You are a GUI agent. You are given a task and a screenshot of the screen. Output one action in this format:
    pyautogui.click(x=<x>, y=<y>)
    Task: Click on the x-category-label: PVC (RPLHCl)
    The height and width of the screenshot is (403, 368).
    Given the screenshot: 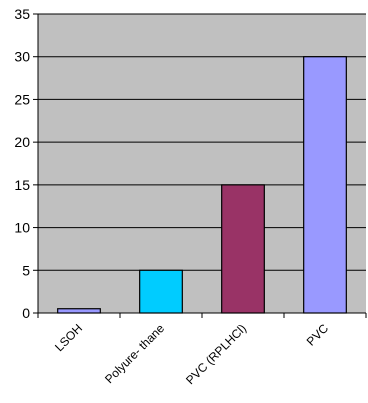 What is the action you would take?
    pyautogui.click(x=216, y=354)
    